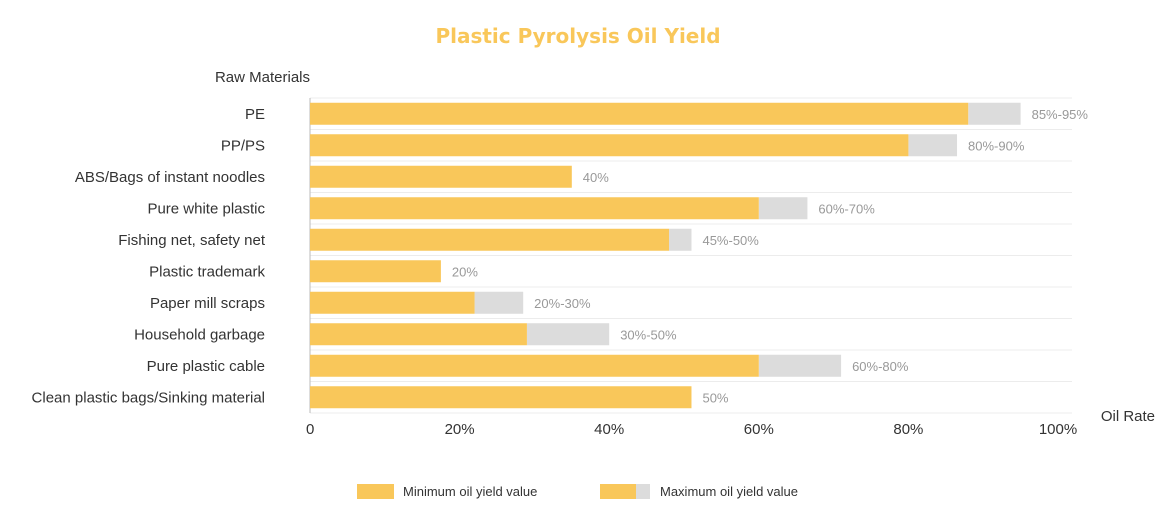 The image size is (1155, 520). I want to click on x-tick-label: 100%, so click(1058, 429).